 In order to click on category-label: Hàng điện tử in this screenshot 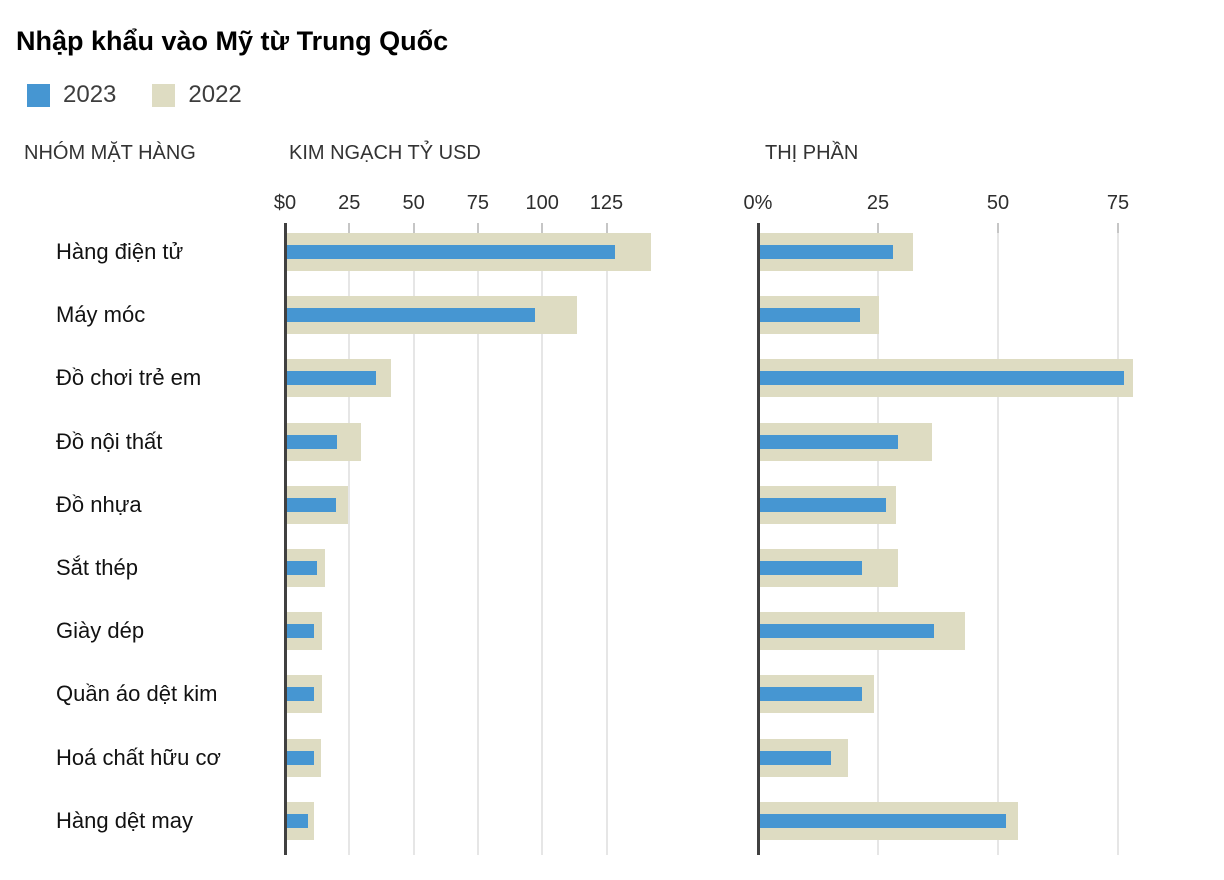, I will do `click(120, 251)`.